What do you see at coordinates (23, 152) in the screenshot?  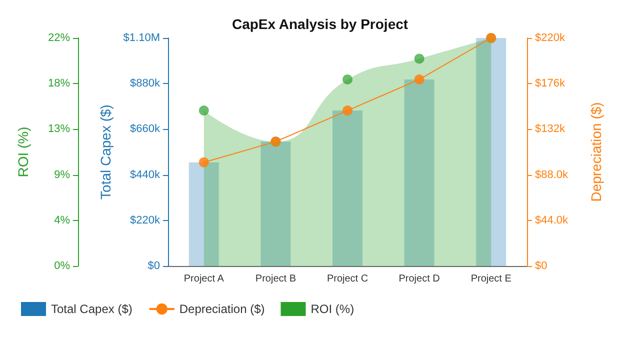 I see `y3-axis-title: ROI (%)` at bounding box center [23, 152].